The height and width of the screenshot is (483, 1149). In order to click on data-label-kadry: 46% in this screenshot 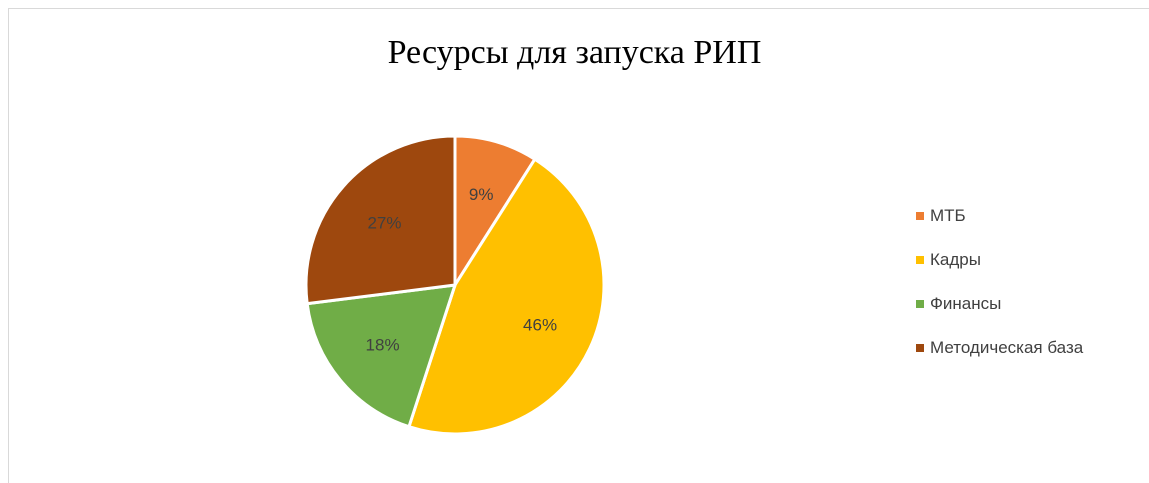, I will do `click(540, 325)`.